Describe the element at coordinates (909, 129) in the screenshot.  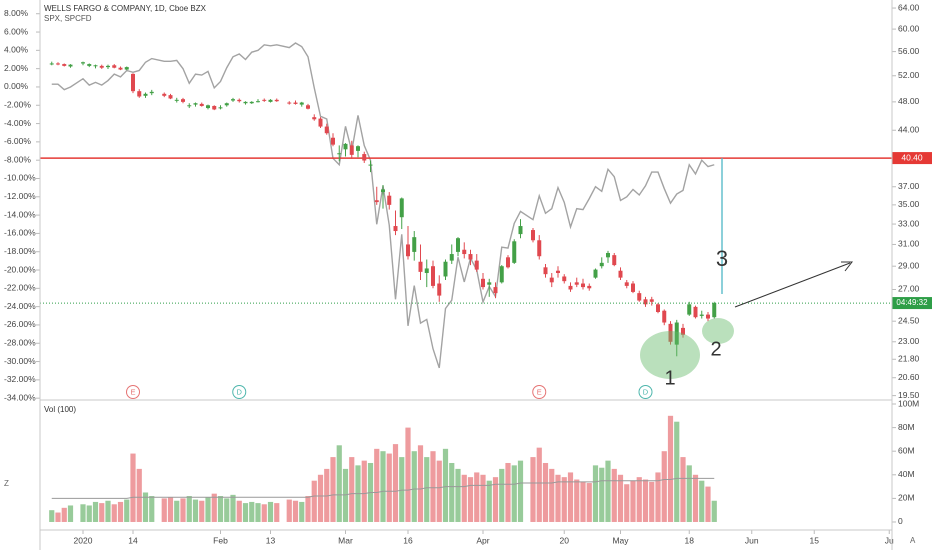
I see `y2-tick-label: 44.00` at that location.